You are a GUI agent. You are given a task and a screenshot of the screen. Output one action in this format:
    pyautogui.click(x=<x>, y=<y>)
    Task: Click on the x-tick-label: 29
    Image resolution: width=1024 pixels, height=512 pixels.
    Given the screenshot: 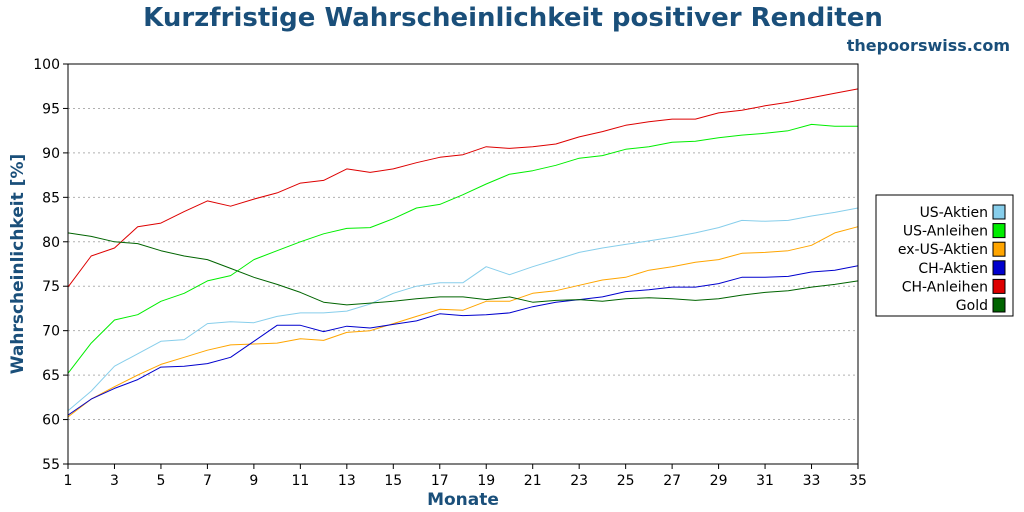 What is the action you would take?
    pyautogui.click(x=719, y=481)
    